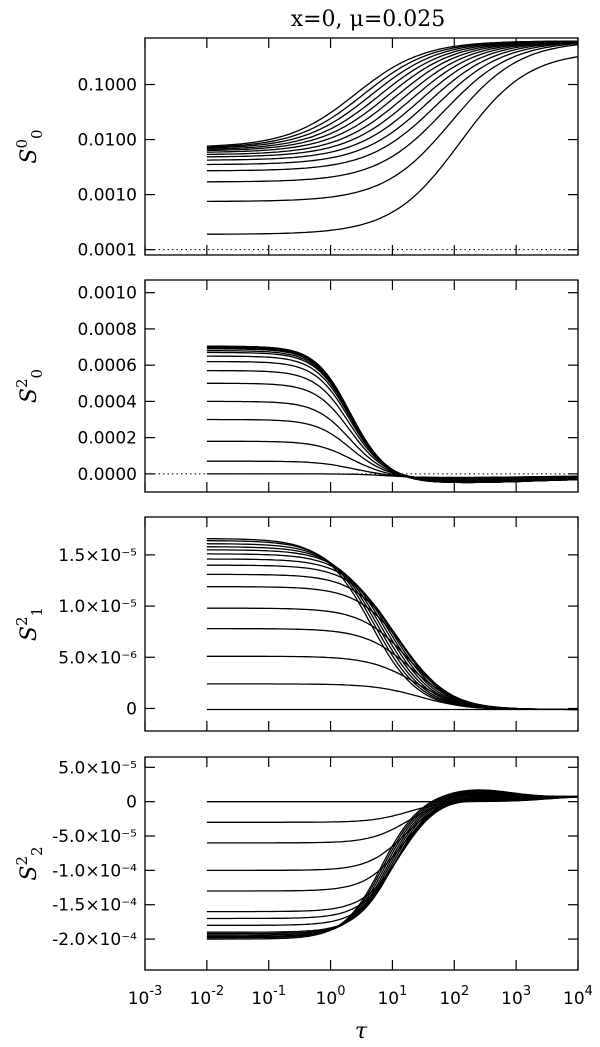 This screenshot has width=600, height=1047. I want to click on y-axis-label: S22, so click(29, 863).